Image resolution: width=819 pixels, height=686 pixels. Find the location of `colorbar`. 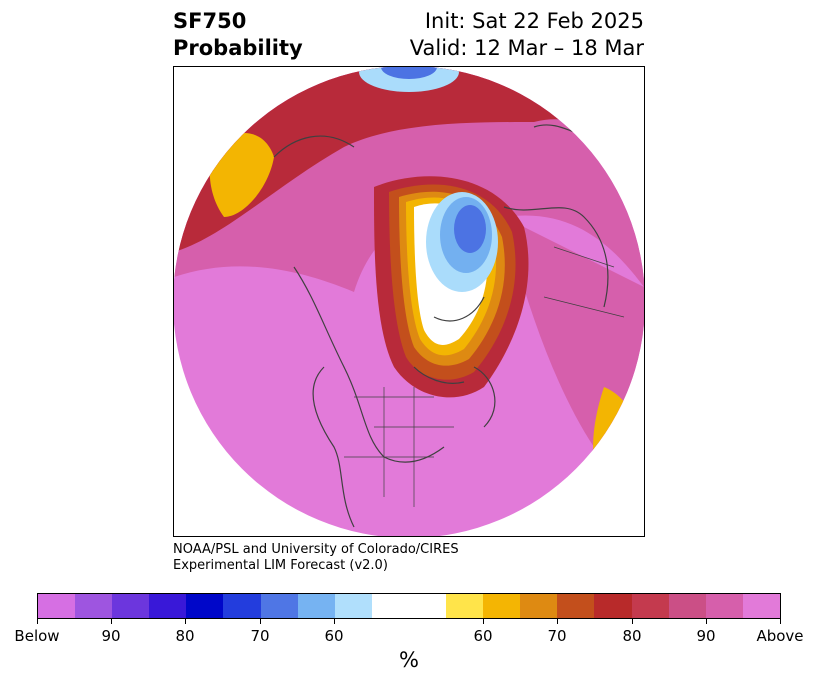

colorbar is located at coordinates (409, 606).